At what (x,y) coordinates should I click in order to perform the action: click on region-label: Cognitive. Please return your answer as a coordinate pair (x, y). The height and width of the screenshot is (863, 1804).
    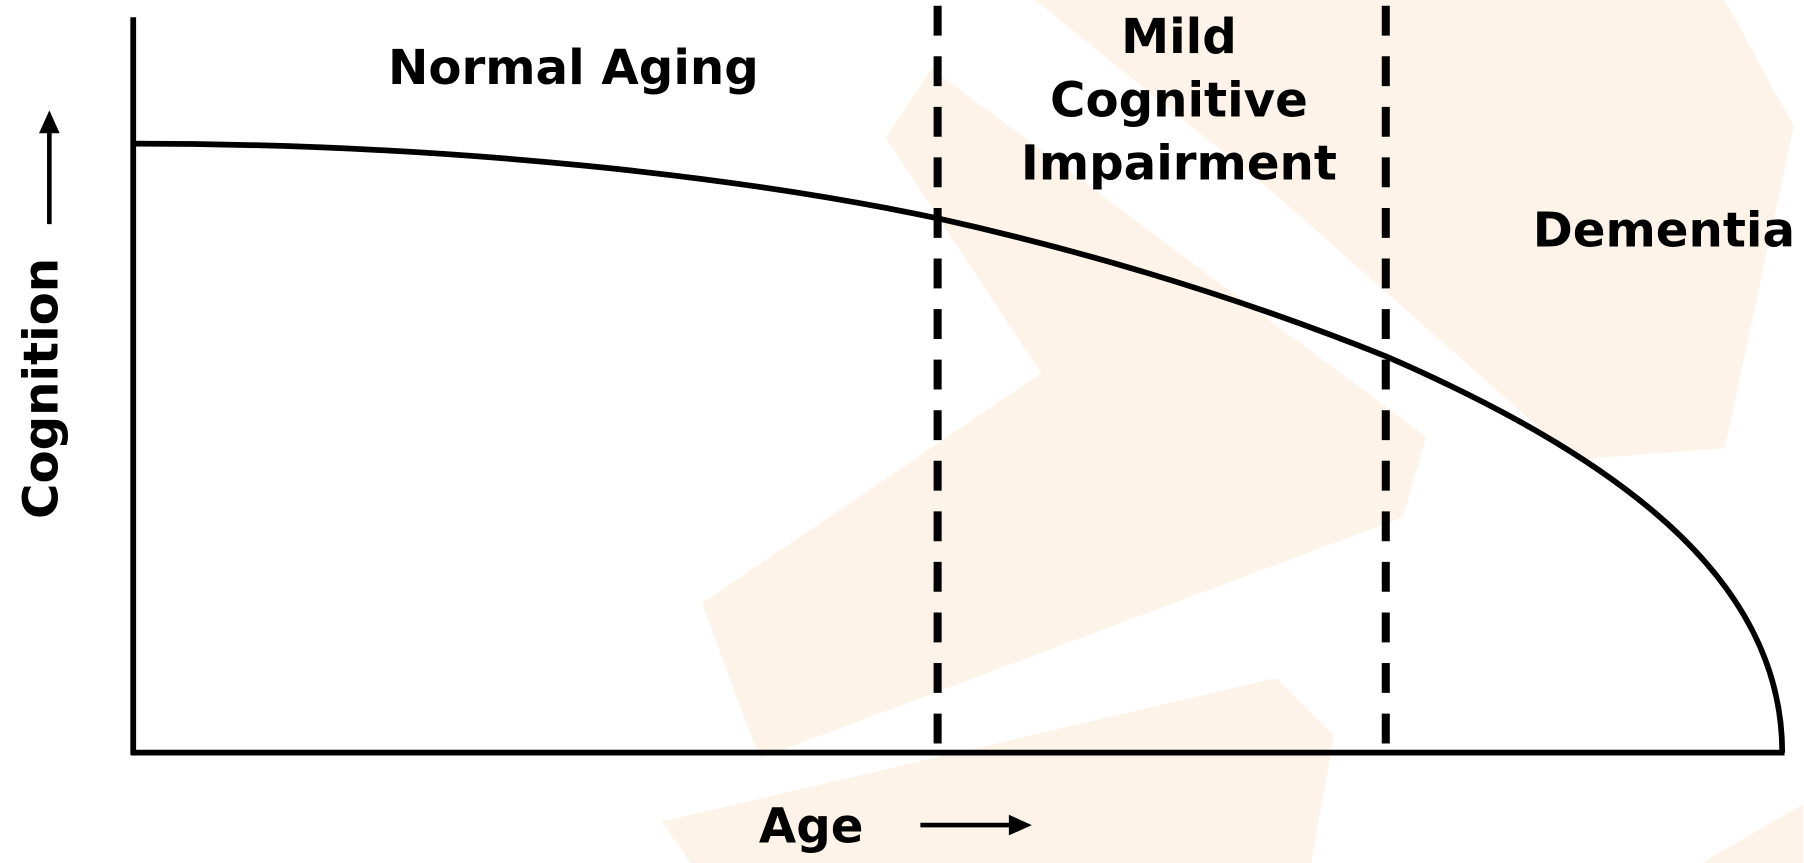
    Looking at the image, I should click on (1179, 100).